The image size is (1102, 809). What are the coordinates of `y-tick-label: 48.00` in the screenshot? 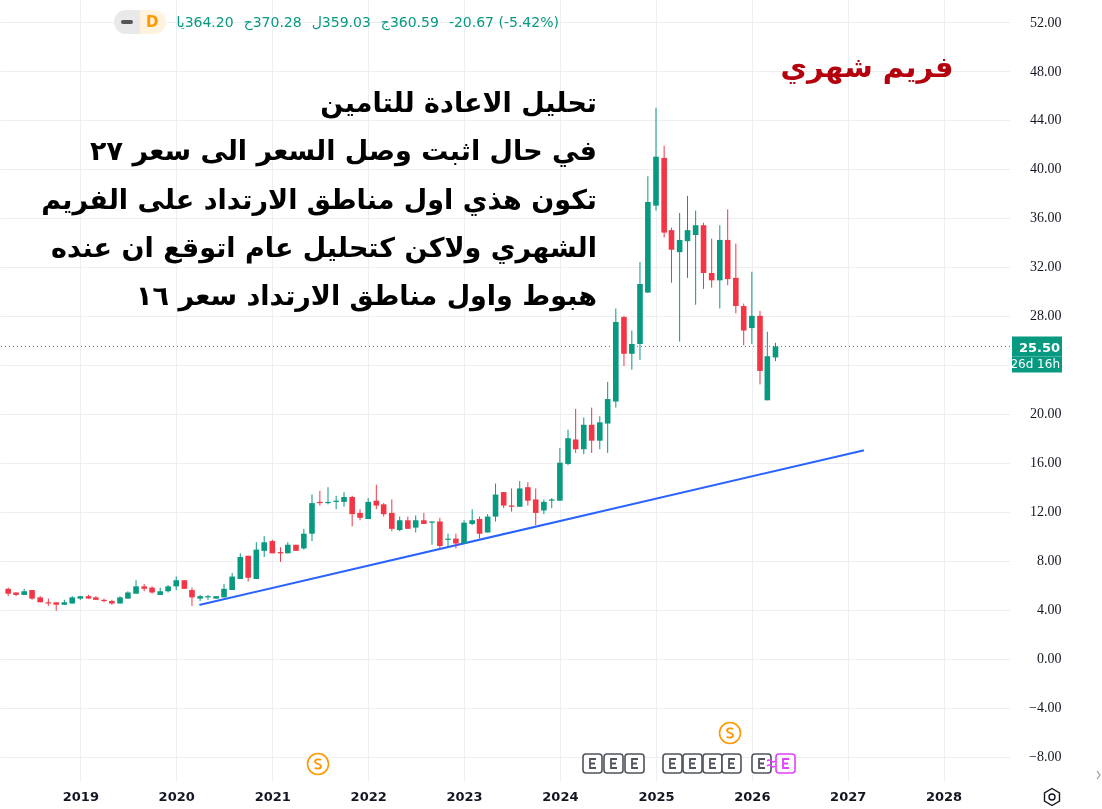 It's located at (1046, 71).